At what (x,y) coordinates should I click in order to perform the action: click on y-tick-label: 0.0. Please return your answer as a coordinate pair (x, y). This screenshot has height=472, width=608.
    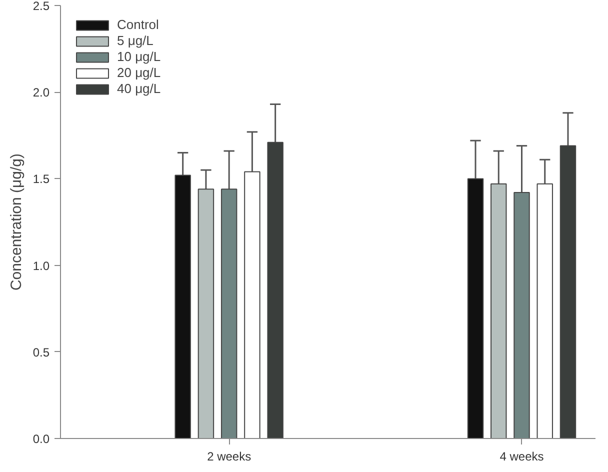
    Looking at the image, I should click on (41, 439).